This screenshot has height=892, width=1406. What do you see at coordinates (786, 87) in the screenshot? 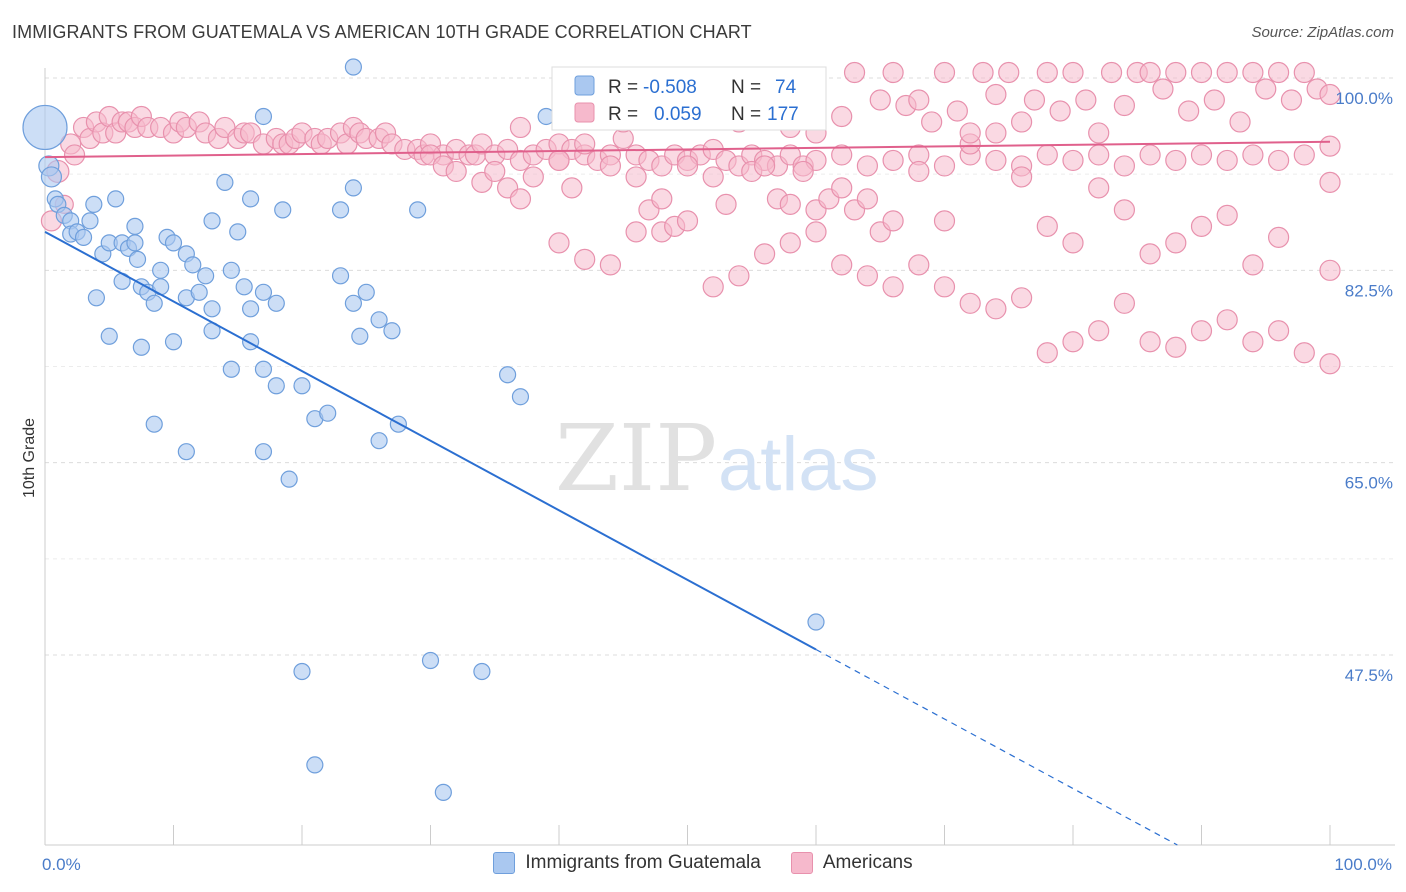
I see `stats-n-value-blue: 74` at bounding box center [786, 87].